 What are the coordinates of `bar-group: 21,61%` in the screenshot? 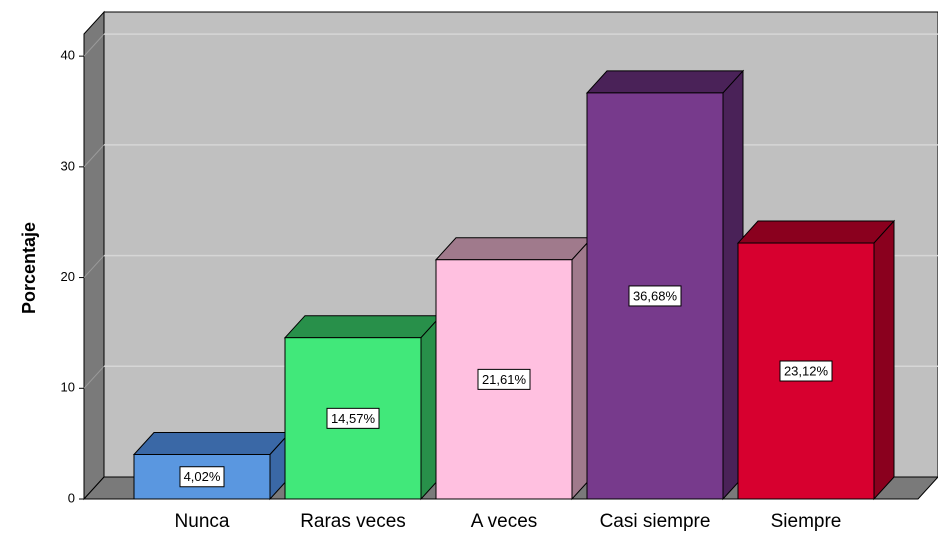 It's located at (514, 368).